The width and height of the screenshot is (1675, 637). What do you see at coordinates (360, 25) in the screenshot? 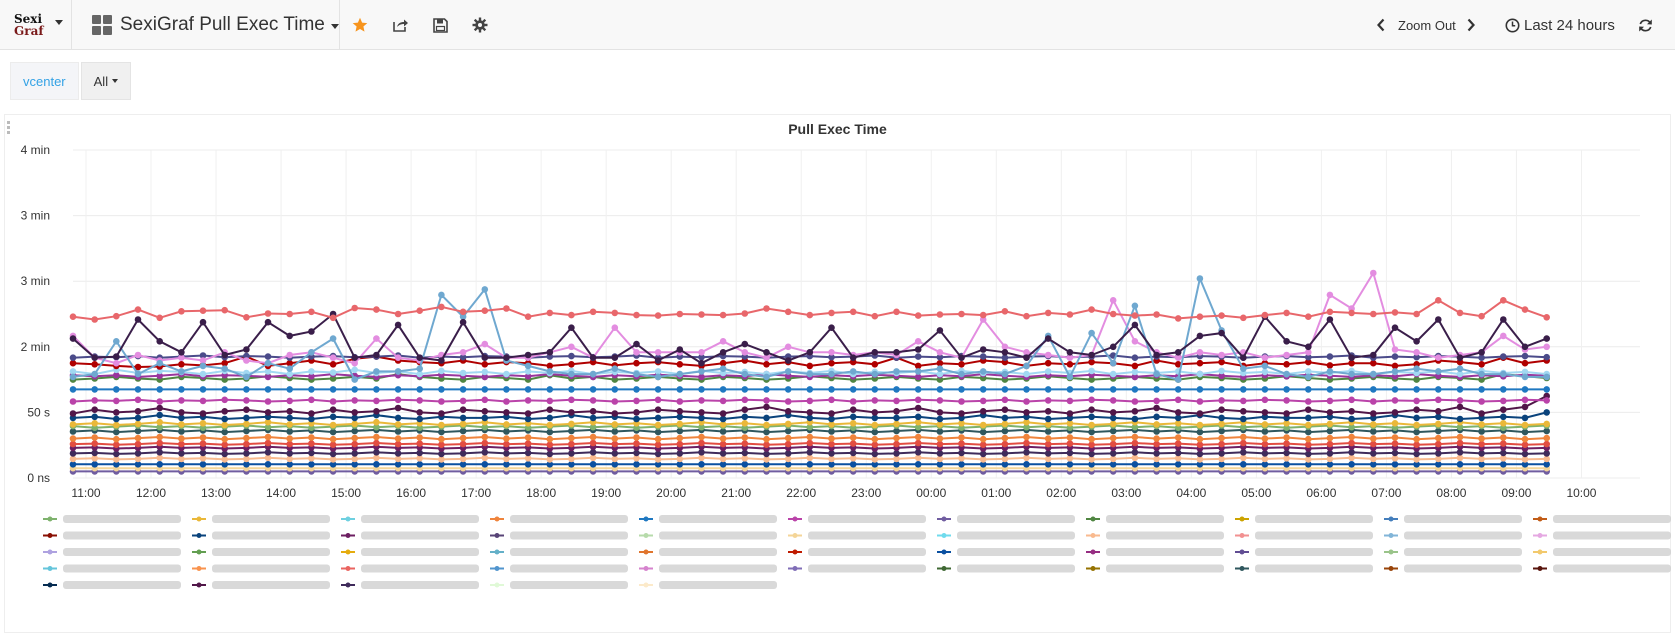
I see `star-button` at bounding box center [360, 25].